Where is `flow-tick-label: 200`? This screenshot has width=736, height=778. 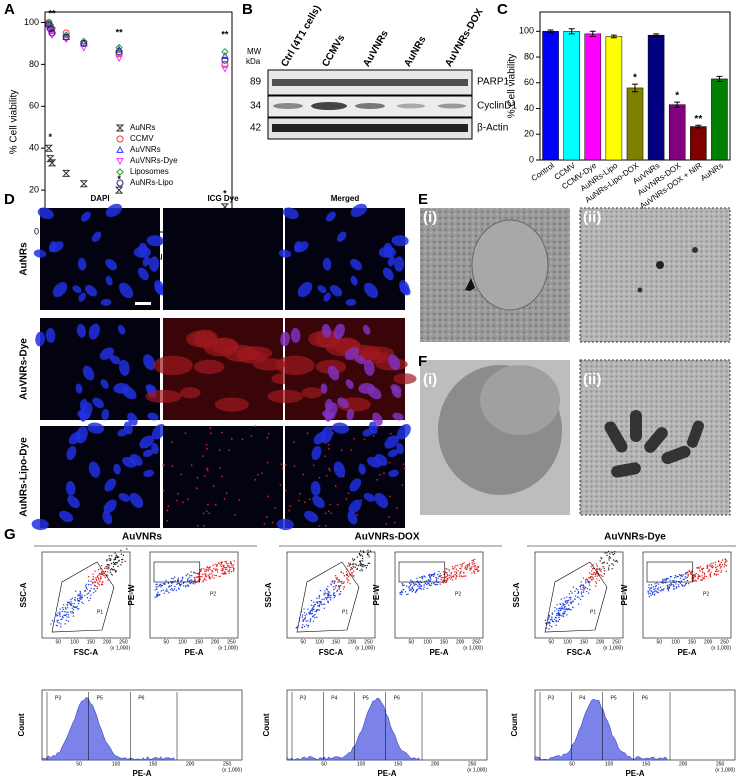
flow-tick-label: 200 is located at coordinates (190, 764).